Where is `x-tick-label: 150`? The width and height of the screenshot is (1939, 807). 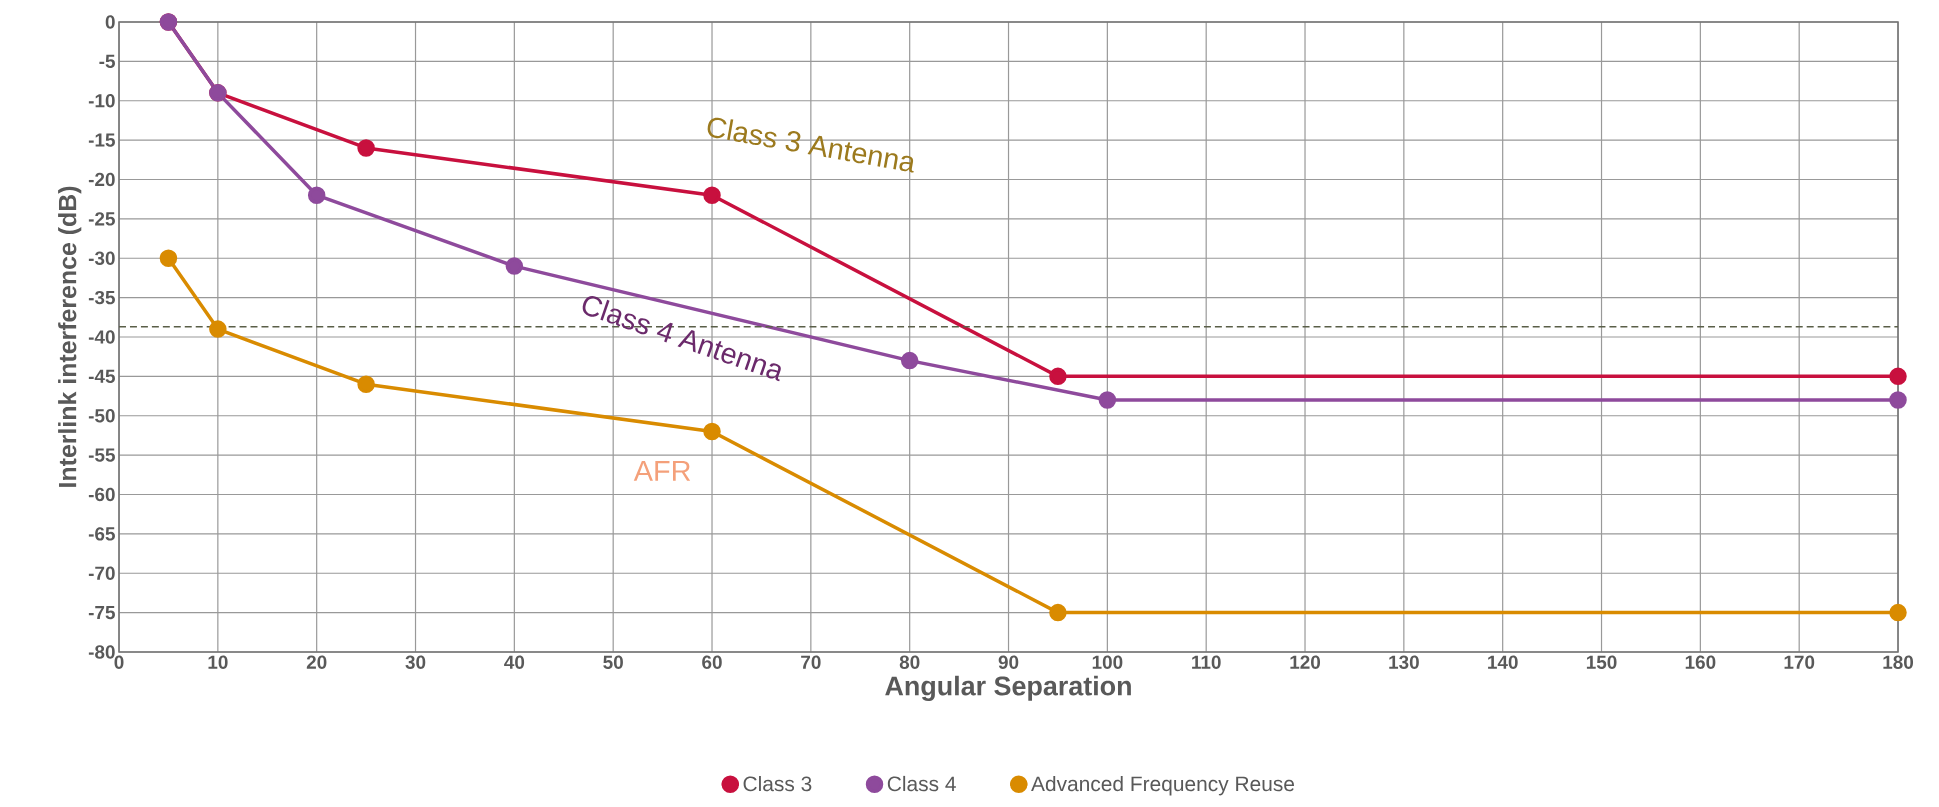
x-tick-label: 150 is located at coordinates (1601, 662).